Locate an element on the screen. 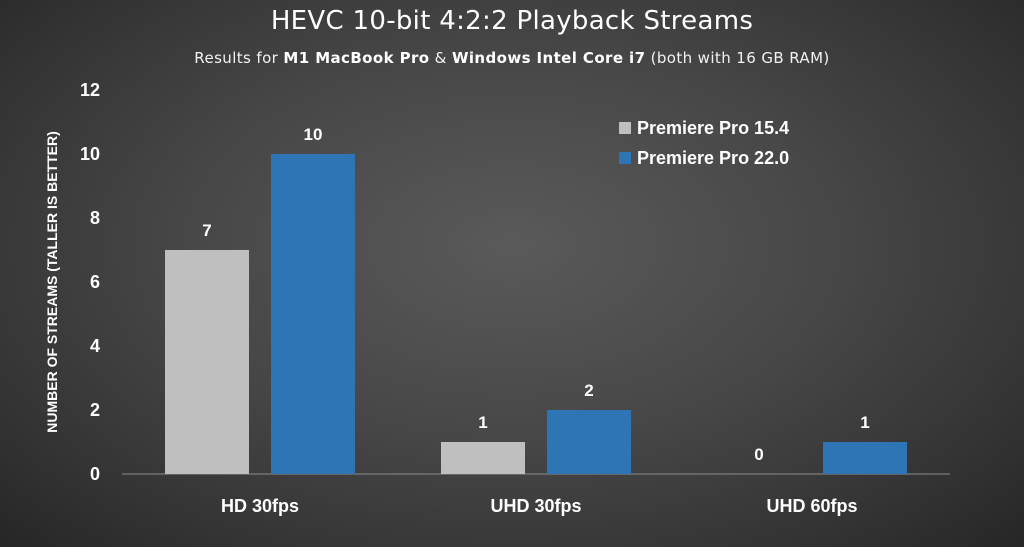  y-tick-label: 0 is located at coordinates (95, 474).